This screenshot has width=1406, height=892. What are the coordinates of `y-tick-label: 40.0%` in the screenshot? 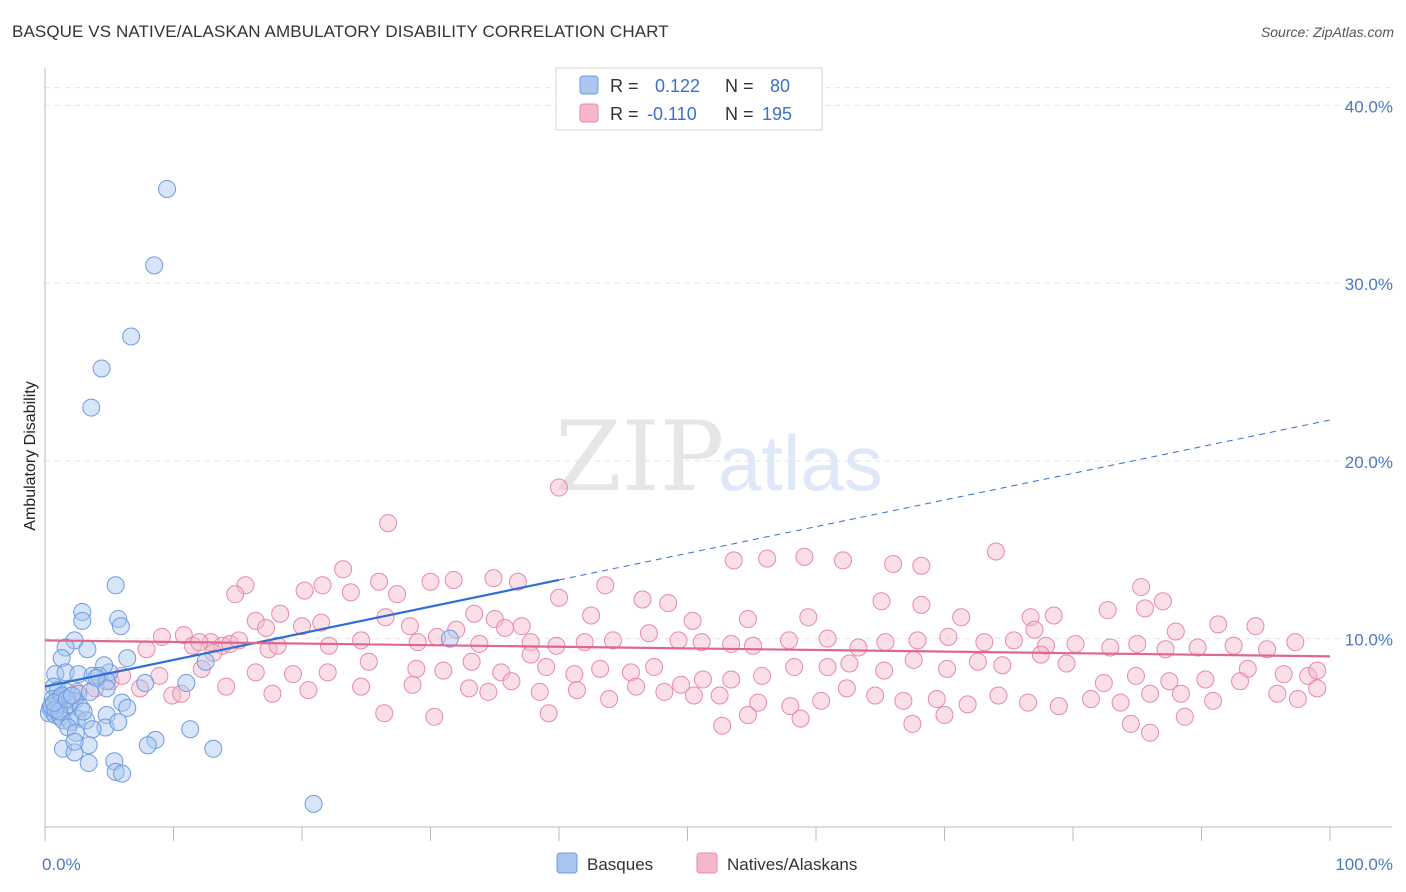 It's located at (1369, 106).